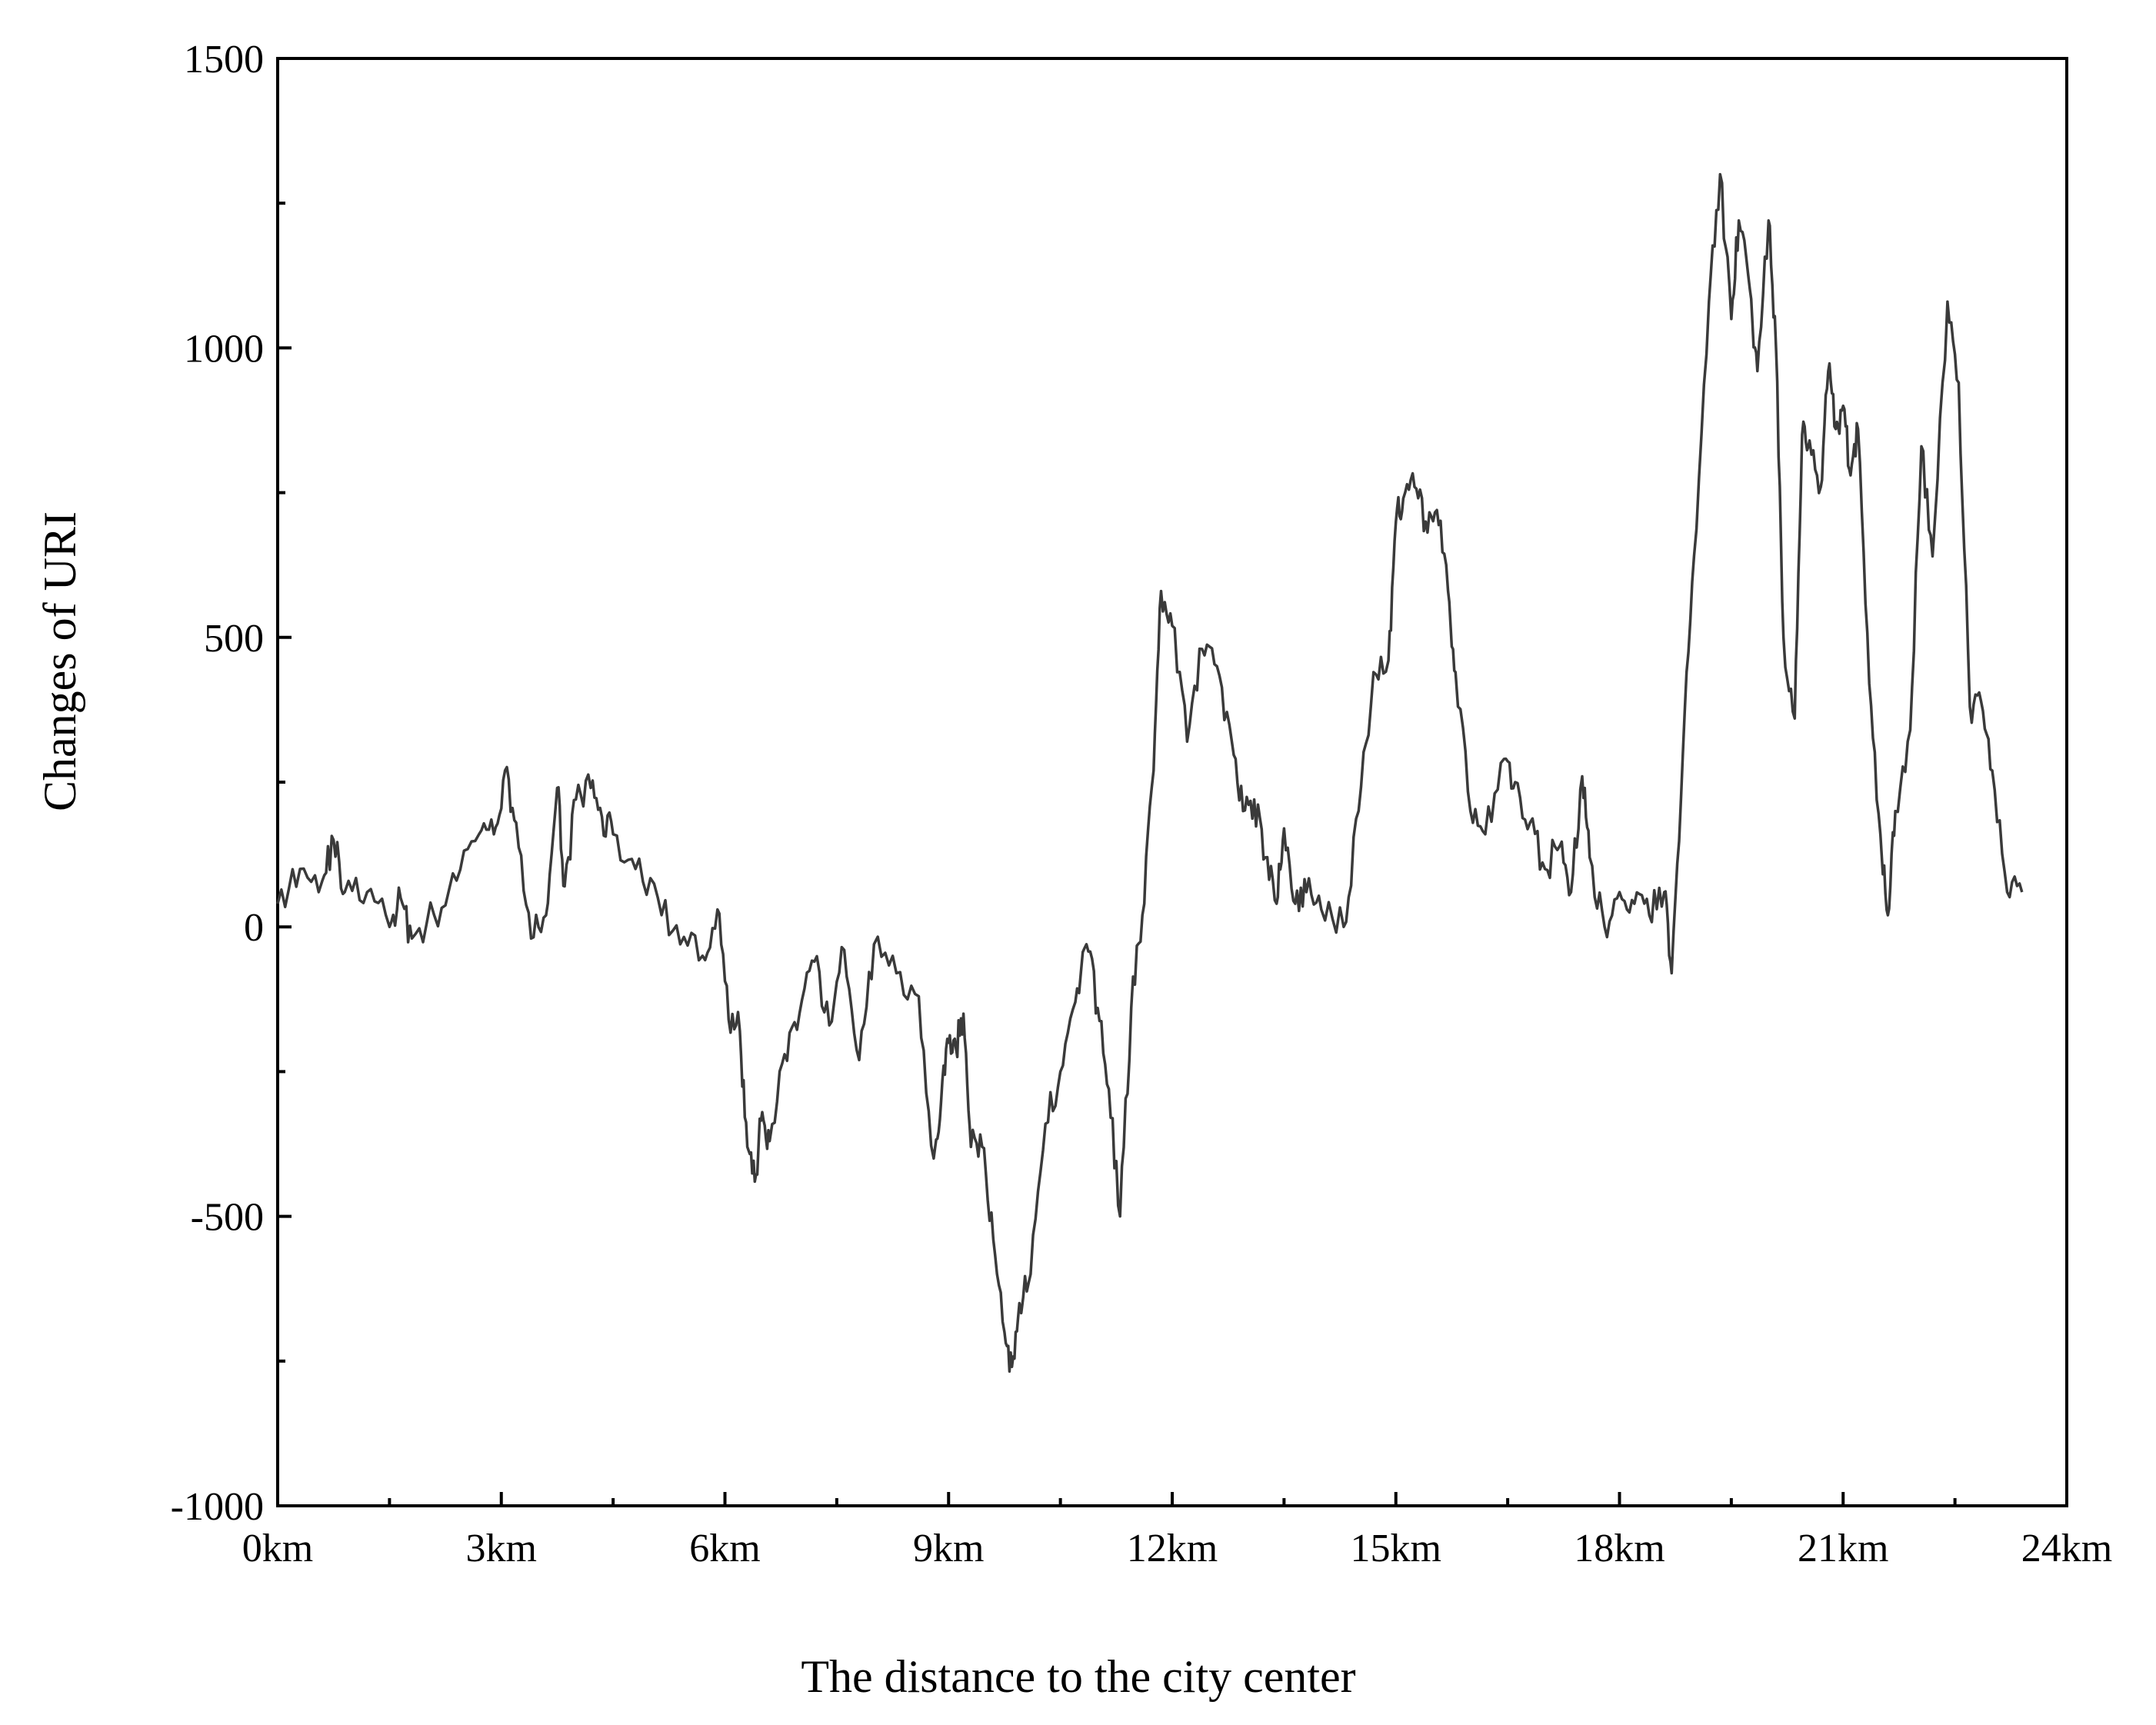 The height and width of the screenshot is (1725, 2156). What do you see at coordinates (60, 661) in the screenshot?
I see `y-axis-title: Changes of URI` at bounding box center [60, 661].